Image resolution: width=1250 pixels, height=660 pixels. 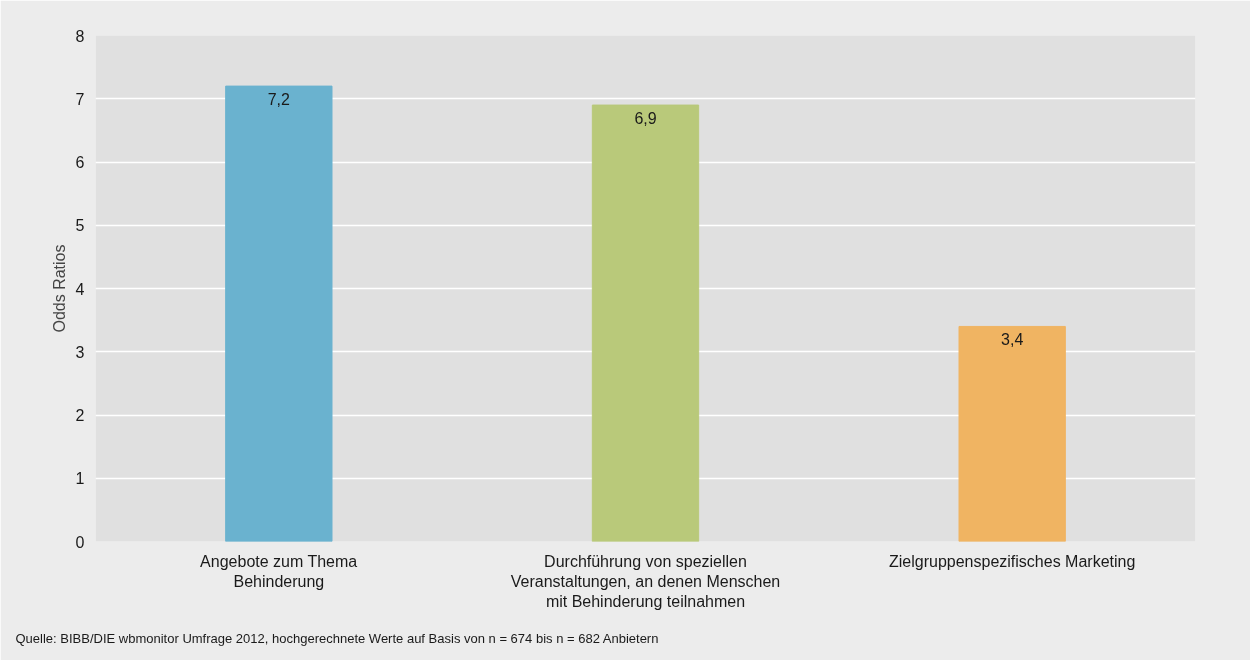 I want to click on y-tick-label: 3, so click(x=80, y=352).